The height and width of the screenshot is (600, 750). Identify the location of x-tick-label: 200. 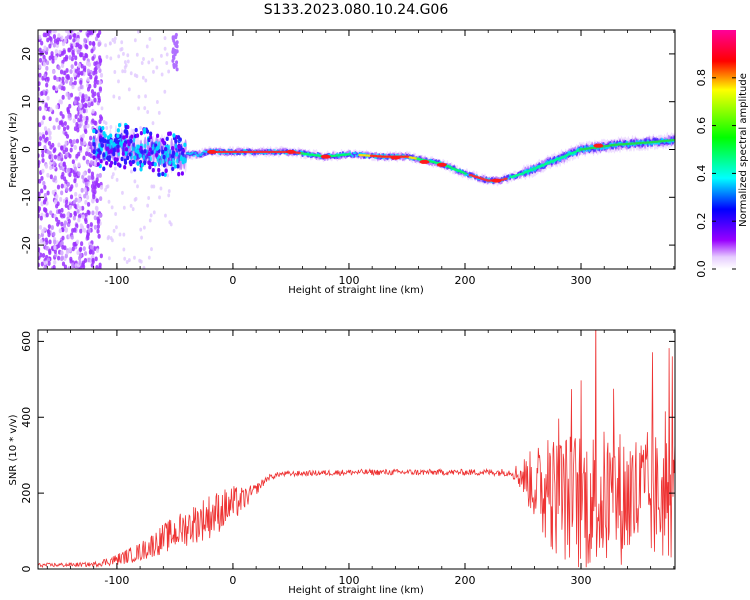
(464, 580).